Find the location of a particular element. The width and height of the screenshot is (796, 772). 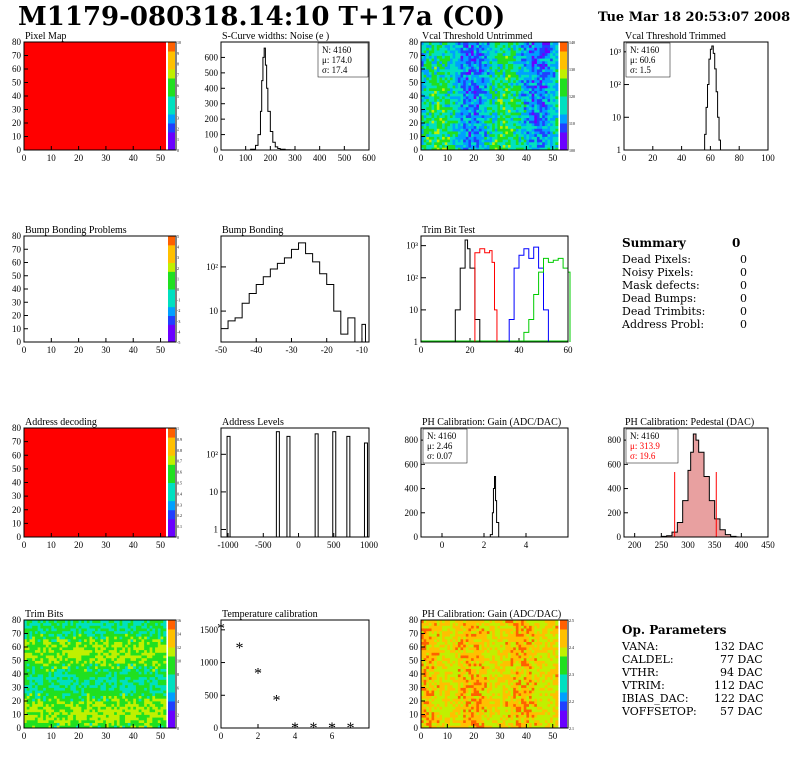

x-tick-label-p14: 4 is located at coordinates (295, 736).